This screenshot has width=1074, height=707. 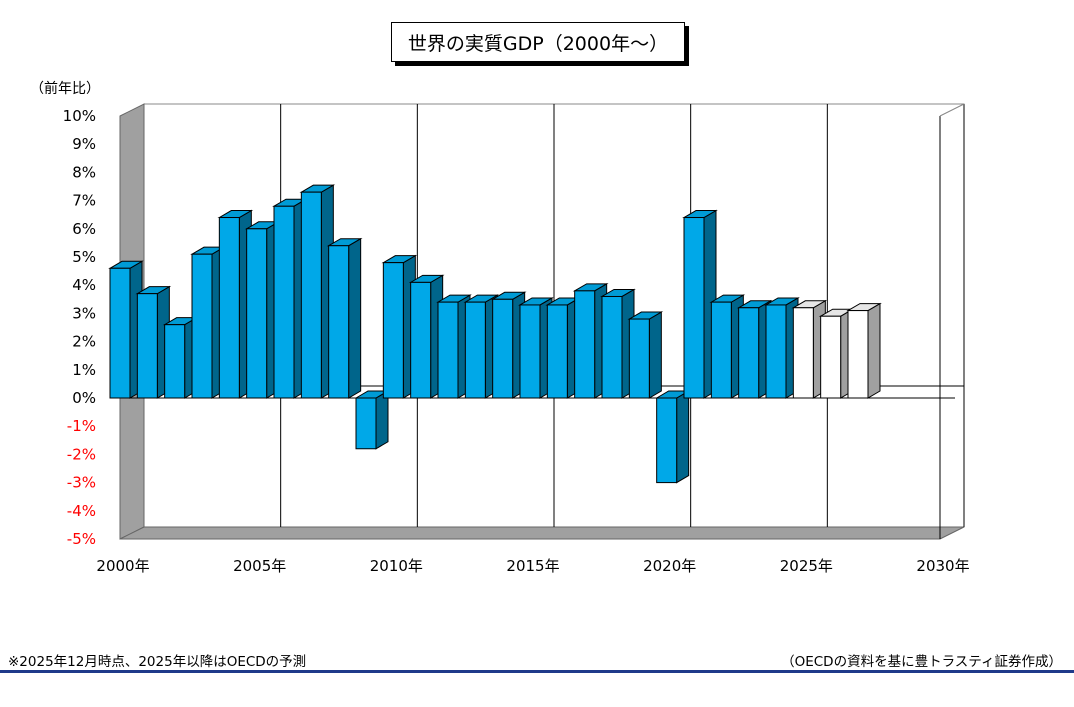 What do you see at coordinates (366, 423) in the screenshot?
I see `bar-2009` at bounding box center [366, 423].